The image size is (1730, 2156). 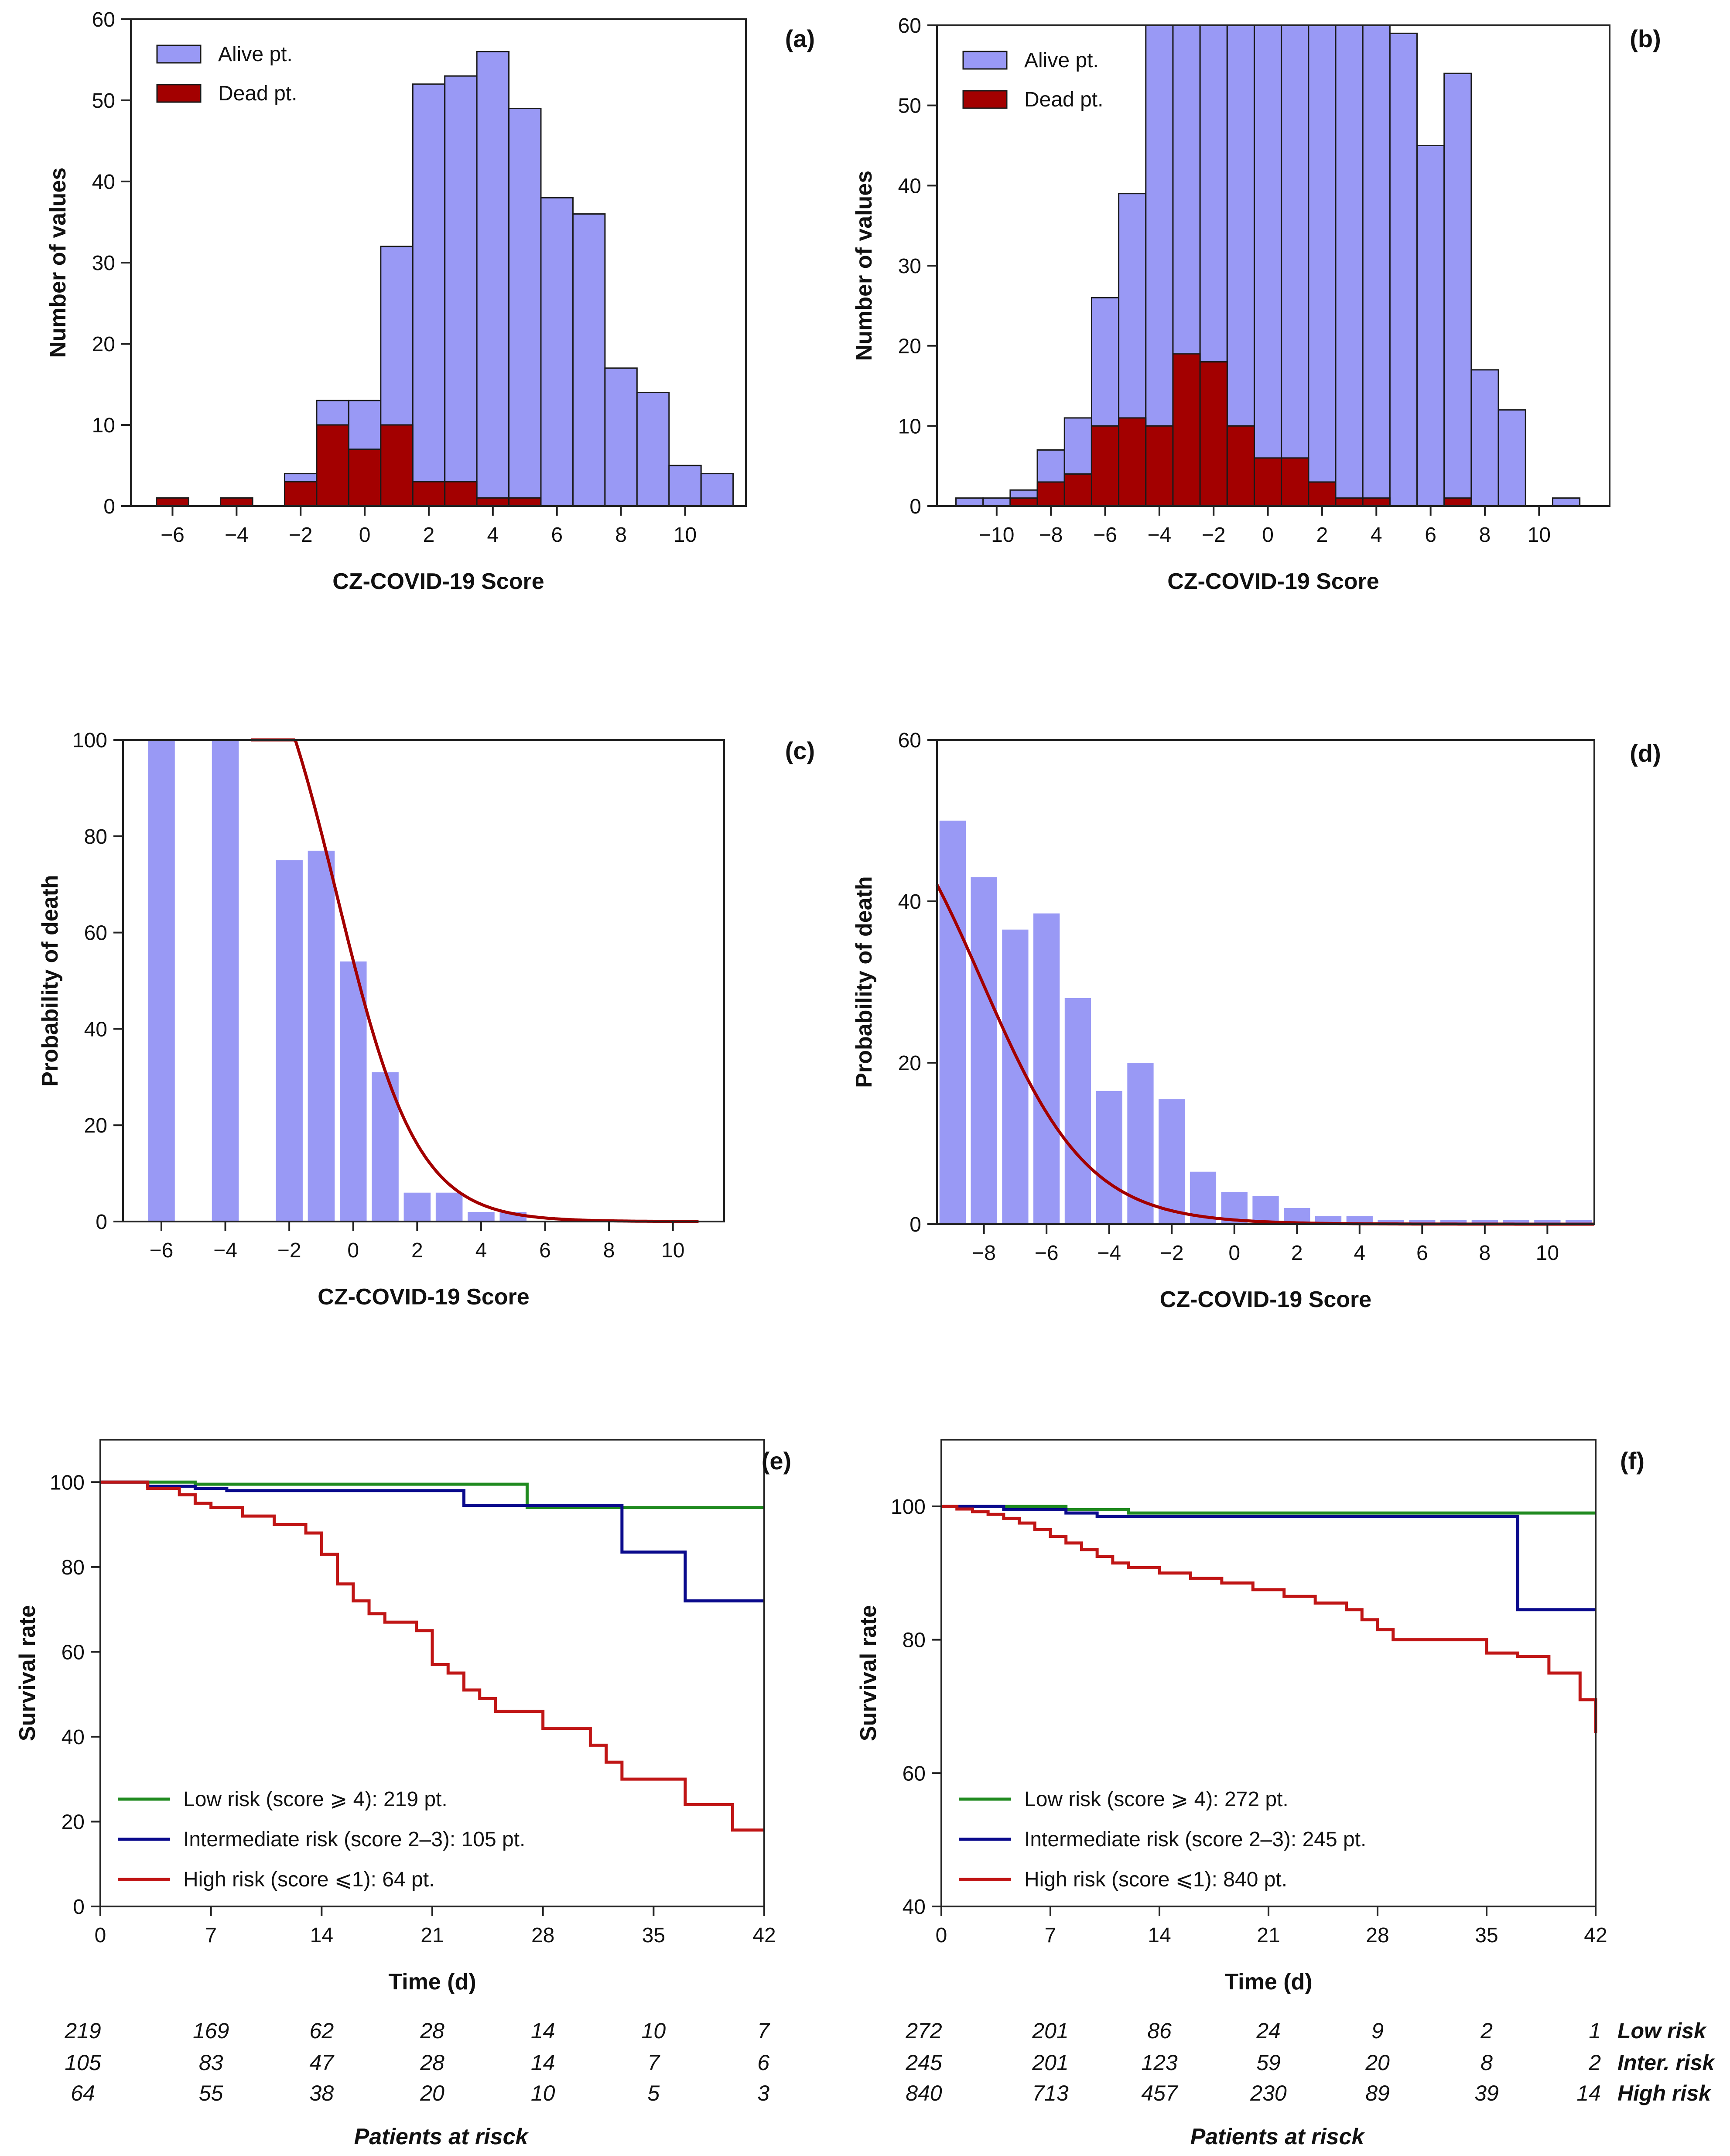 I want to click on y-tick-label: 80, so click(x=73, y=1567).